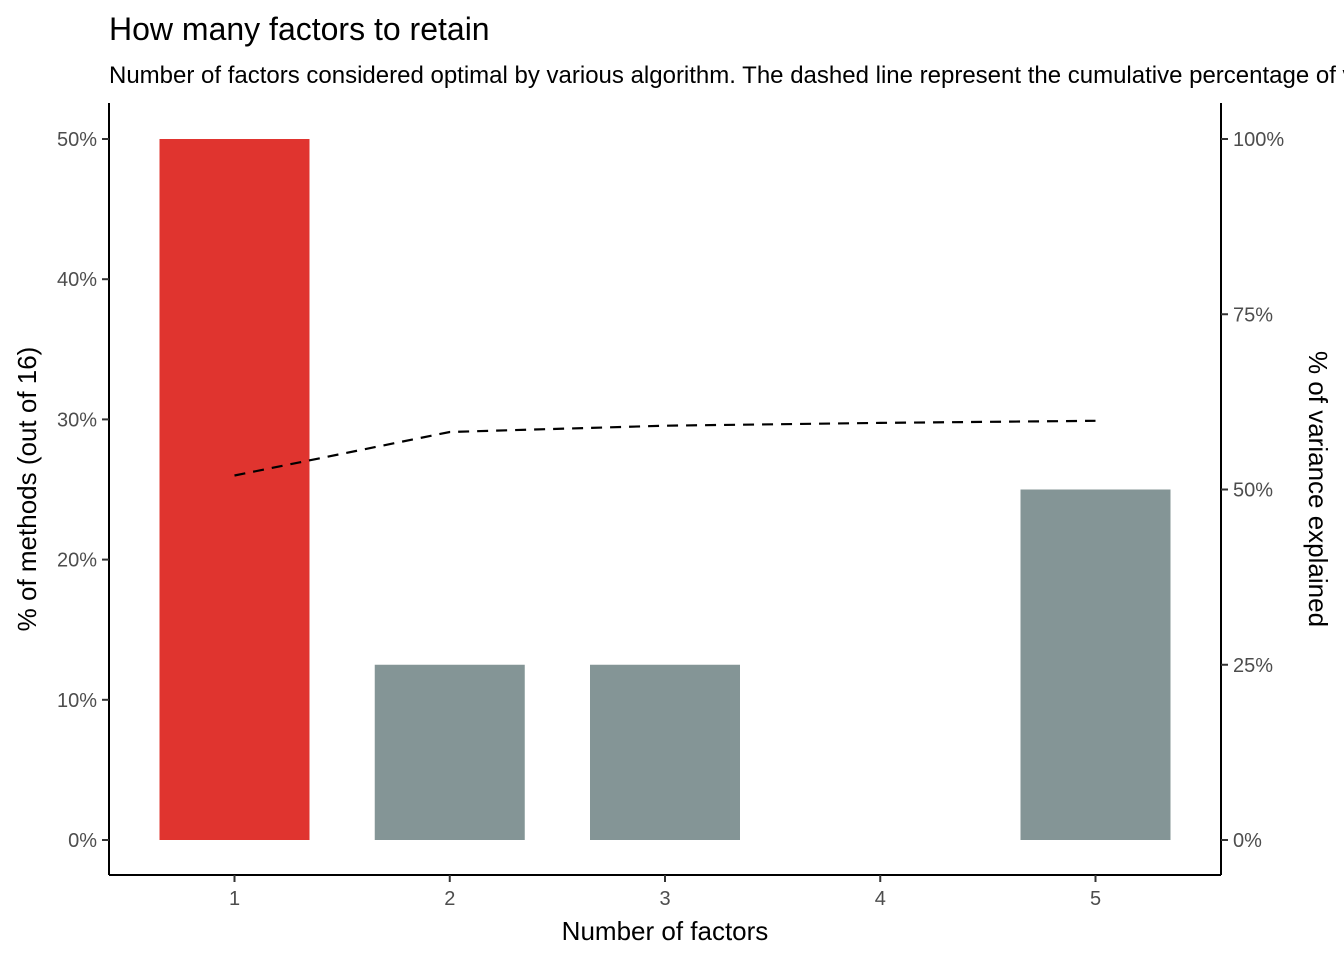 The height and width of the screenshot is (960, 1344). What do you see at coordinates (880, 899) in the screenshot?
I see `x-tick-label: 4` at bounding box center [880, 899].